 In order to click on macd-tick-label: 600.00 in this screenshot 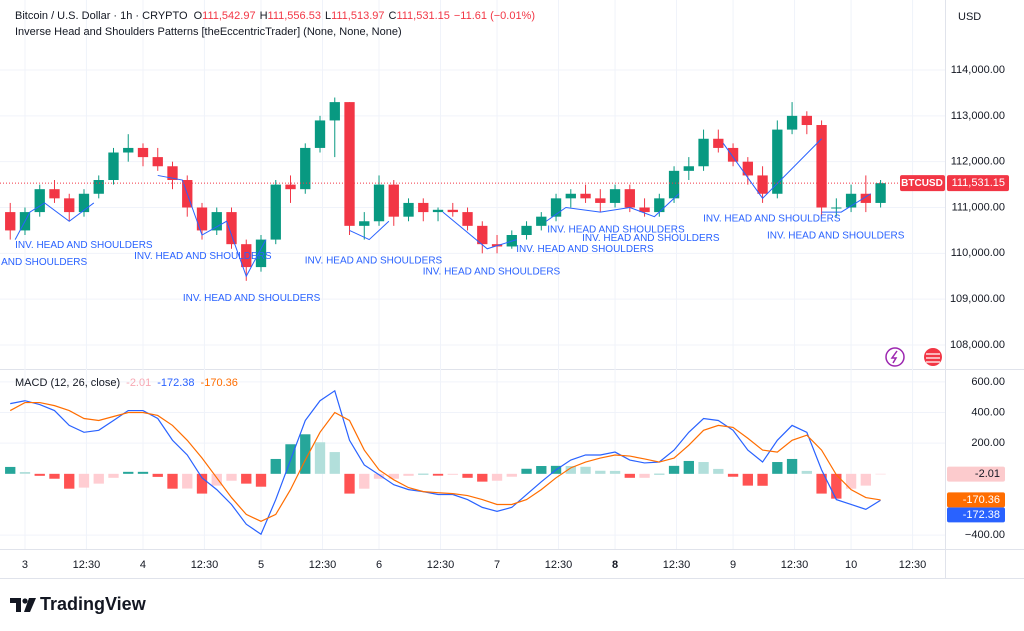, I will do `click(988, 382)`.